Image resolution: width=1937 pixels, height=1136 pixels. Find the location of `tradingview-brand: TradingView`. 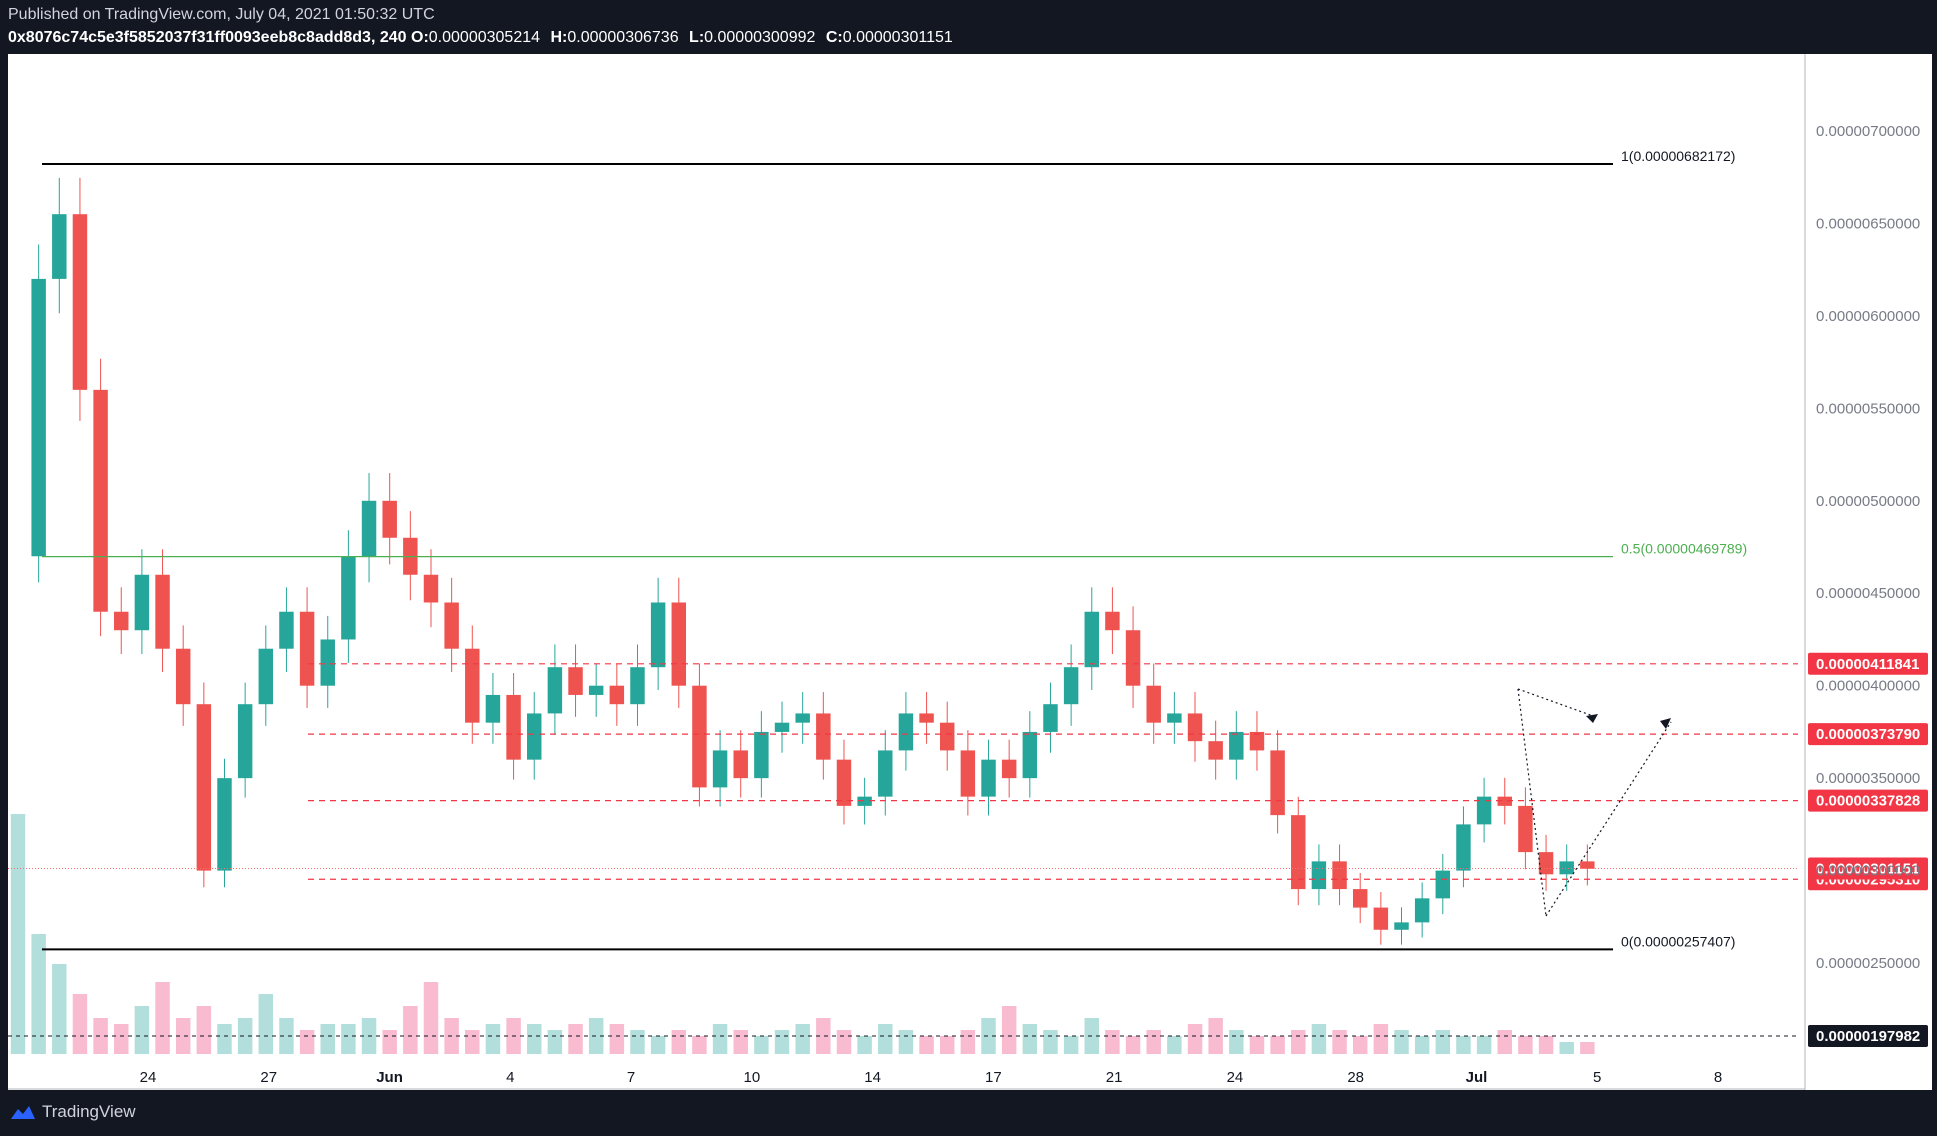

tradingview-brand: TradingView is located at coordinates (73, 1112).